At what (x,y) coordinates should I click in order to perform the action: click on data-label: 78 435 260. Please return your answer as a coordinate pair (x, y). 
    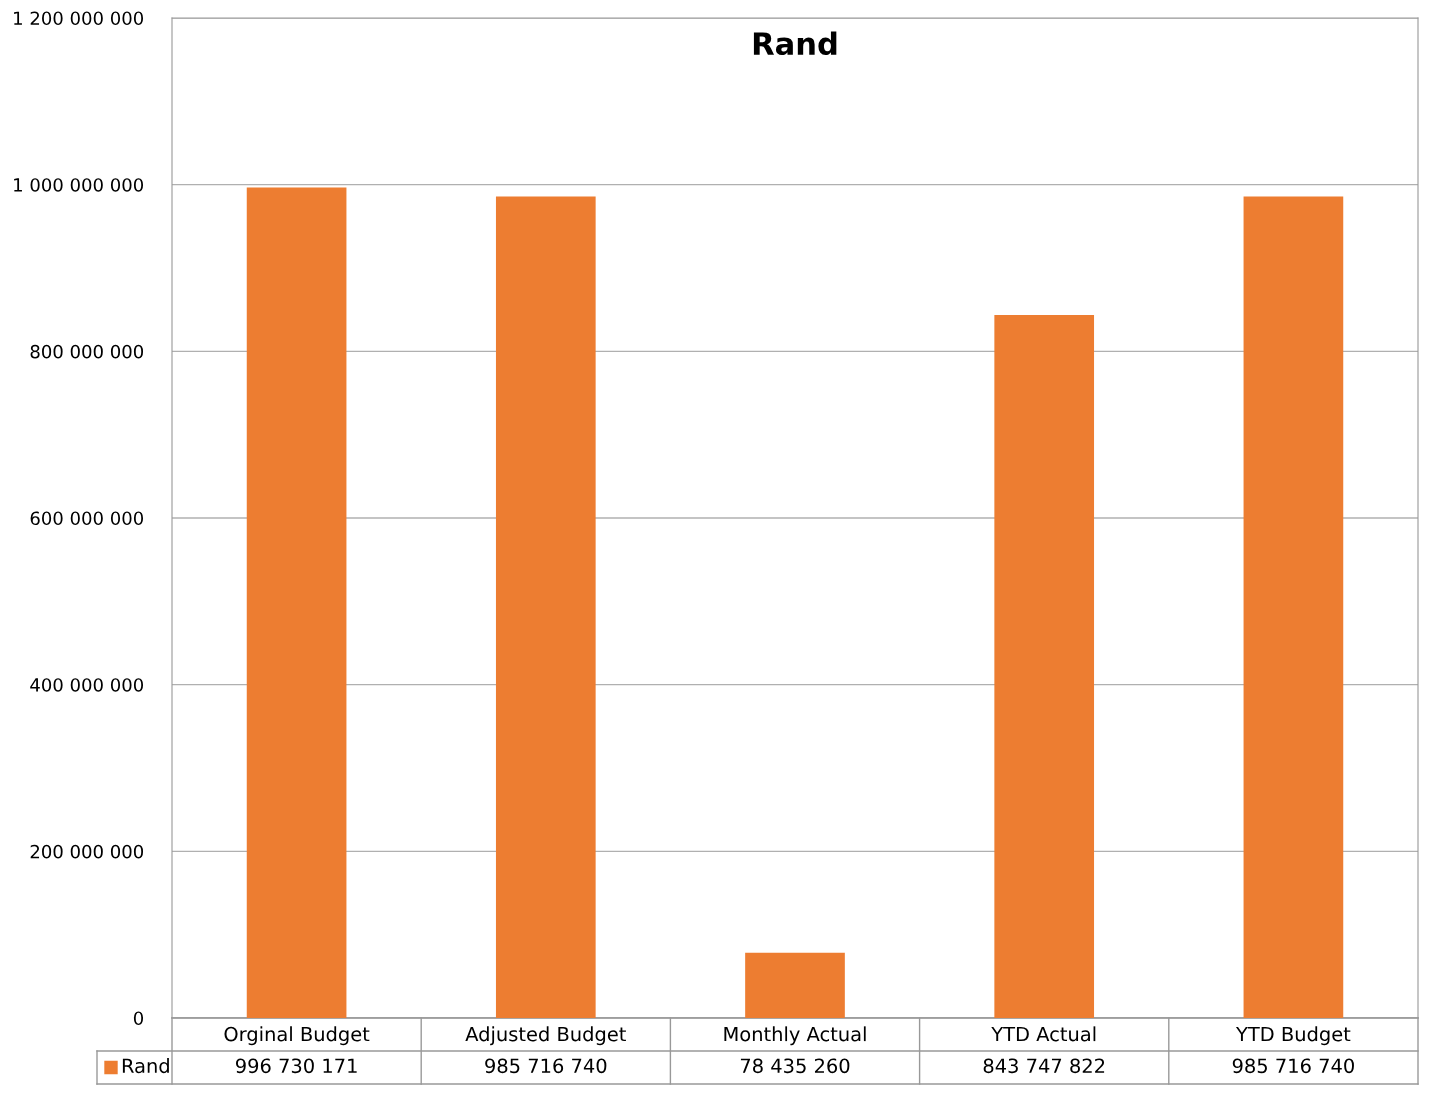
    Looking at the image, I should click on (795, 1066).